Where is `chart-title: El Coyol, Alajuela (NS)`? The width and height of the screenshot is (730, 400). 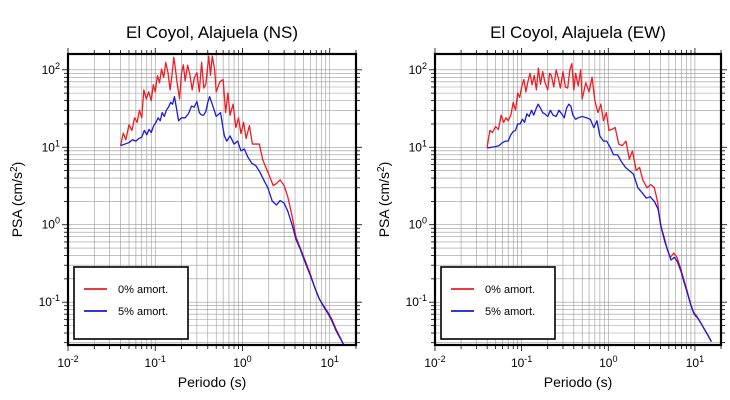 chart-title: El Coyol, Alajuela (NS) is located at coordinates (212, 32).